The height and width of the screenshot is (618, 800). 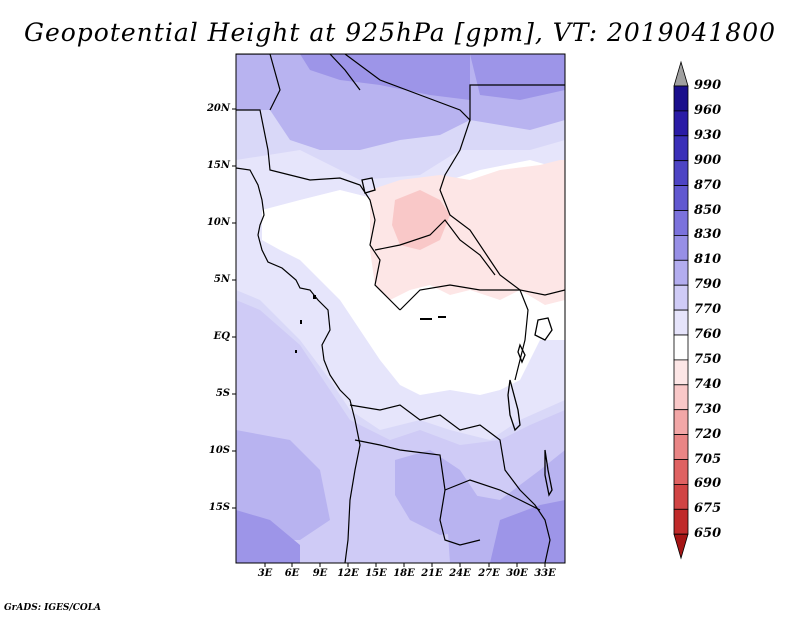 What do you see at coordinates (708, 310) in the screenshot?
I see `colorbar-label-770: 770` at bounding box center [708, 310].